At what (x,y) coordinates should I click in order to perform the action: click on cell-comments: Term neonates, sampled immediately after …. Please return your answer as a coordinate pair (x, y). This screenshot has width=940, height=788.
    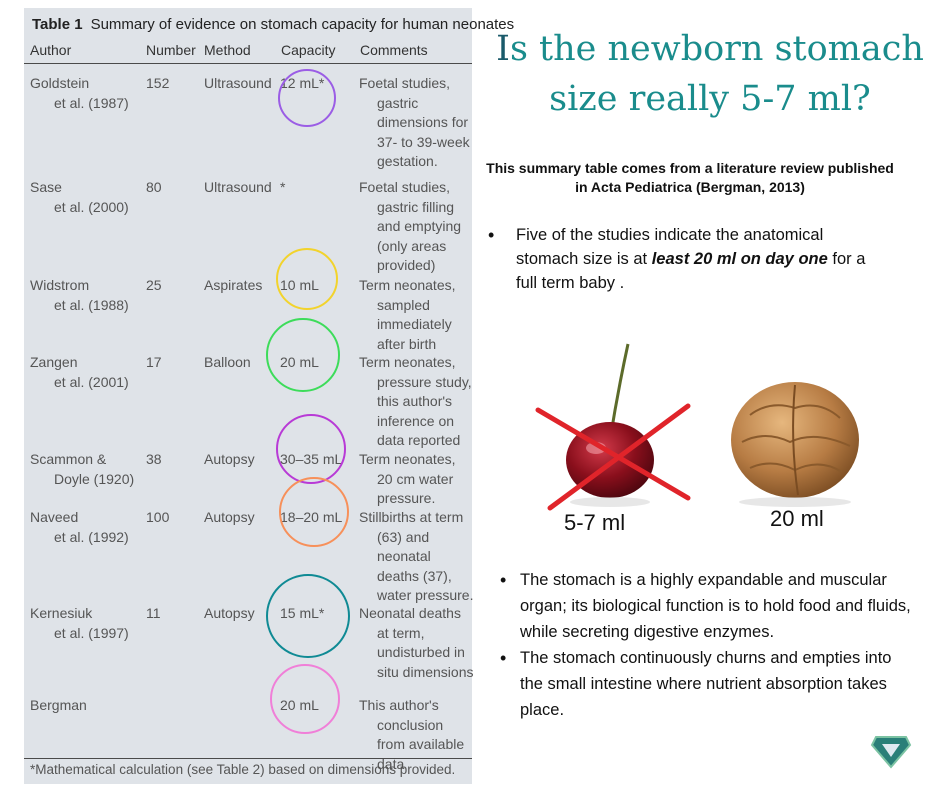
    Looking at the image, I should click on (416, 315).